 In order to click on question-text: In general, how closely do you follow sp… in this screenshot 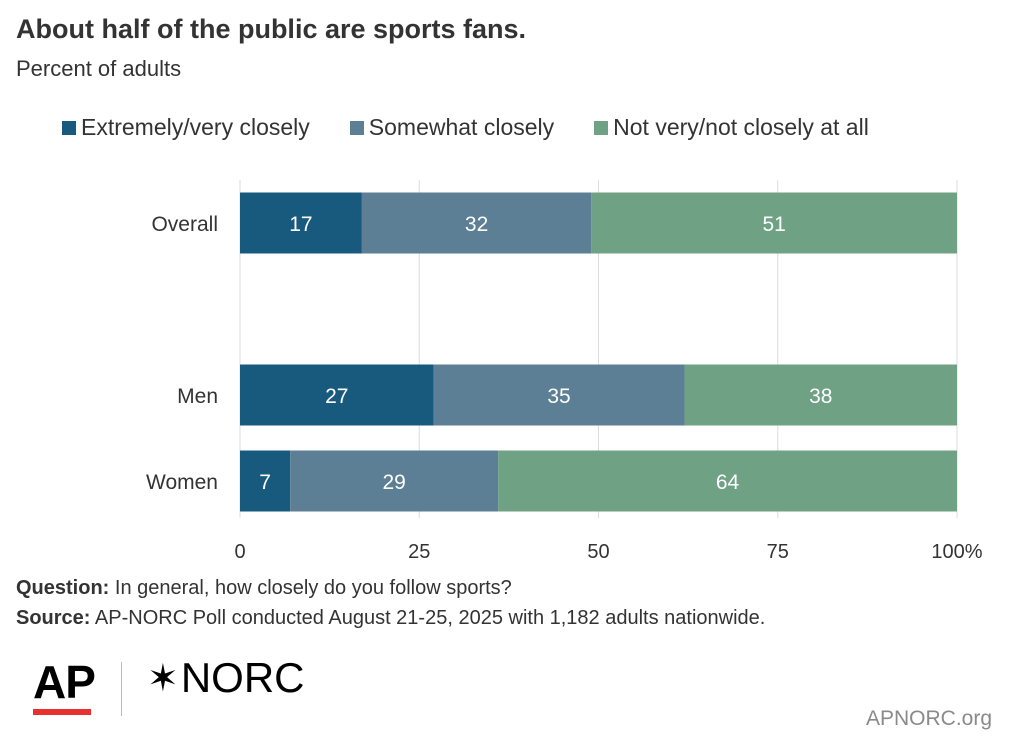, I will do `click(310, 588)`.